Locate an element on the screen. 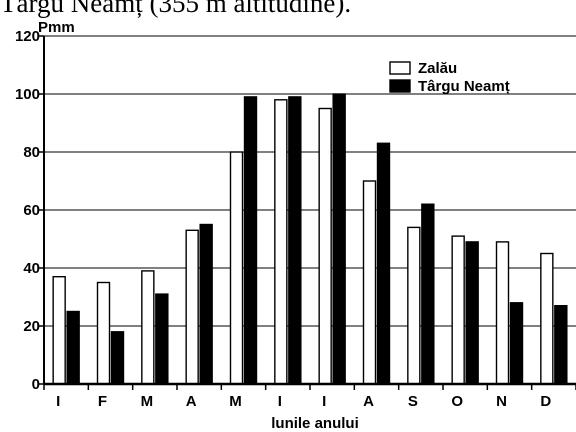  x-tick-label-11: N is located at coordinates (501, 401).